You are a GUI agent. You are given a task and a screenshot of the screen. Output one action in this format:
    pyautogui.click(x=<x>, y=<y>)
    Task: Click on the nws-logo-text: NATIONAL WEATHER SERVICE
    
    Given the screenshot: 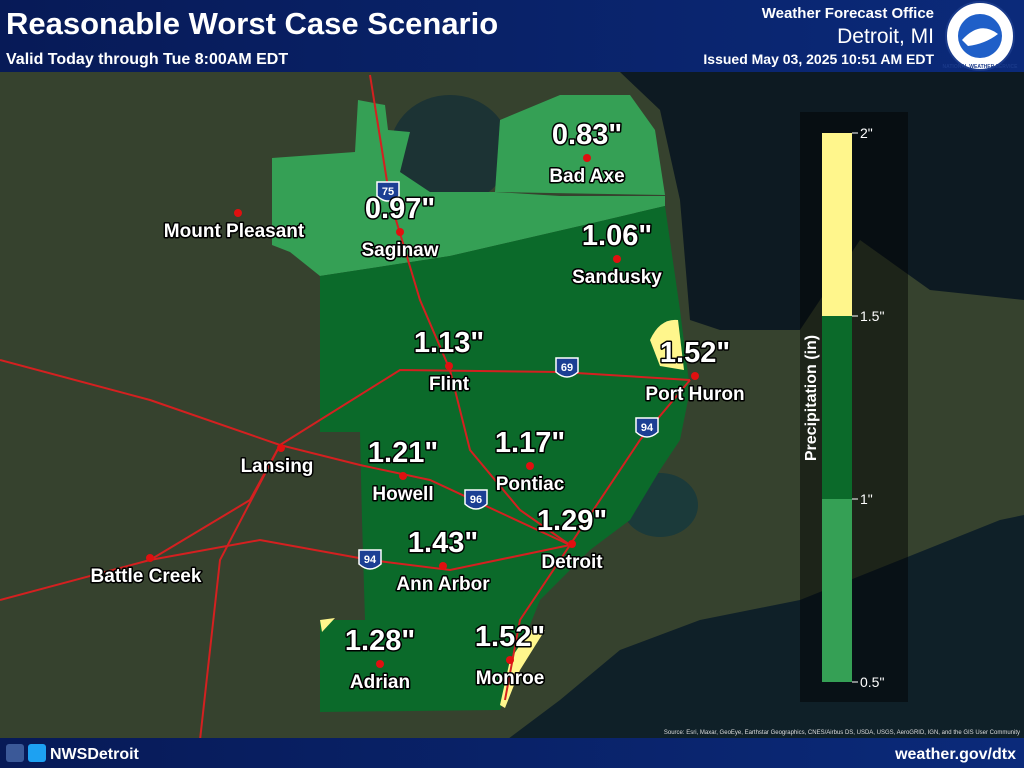 What is the action you would take?
    pyautogui.click(x=981, y=67)
    